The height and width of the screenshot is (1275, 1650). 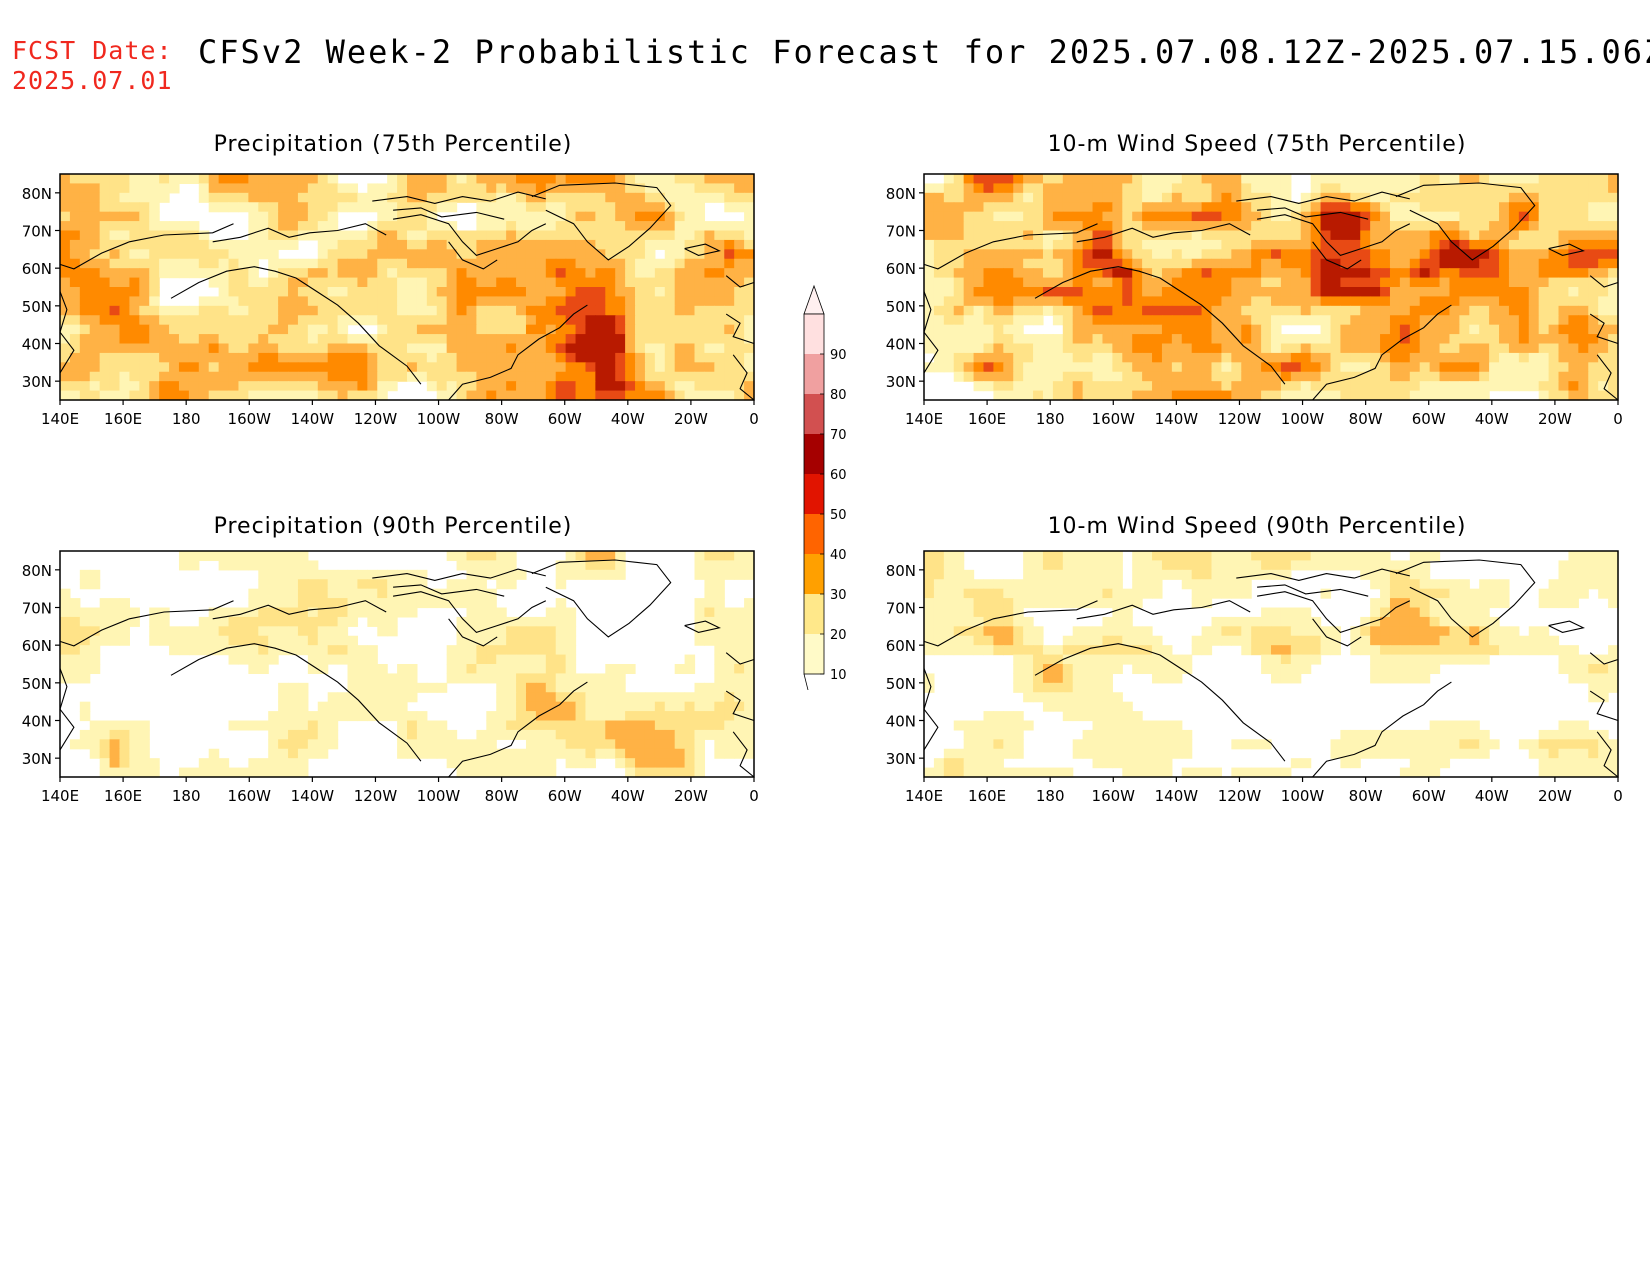 I want to click on panel-title-precip-90: Precipitation (90th Percentile), so click(x=393, y=526).